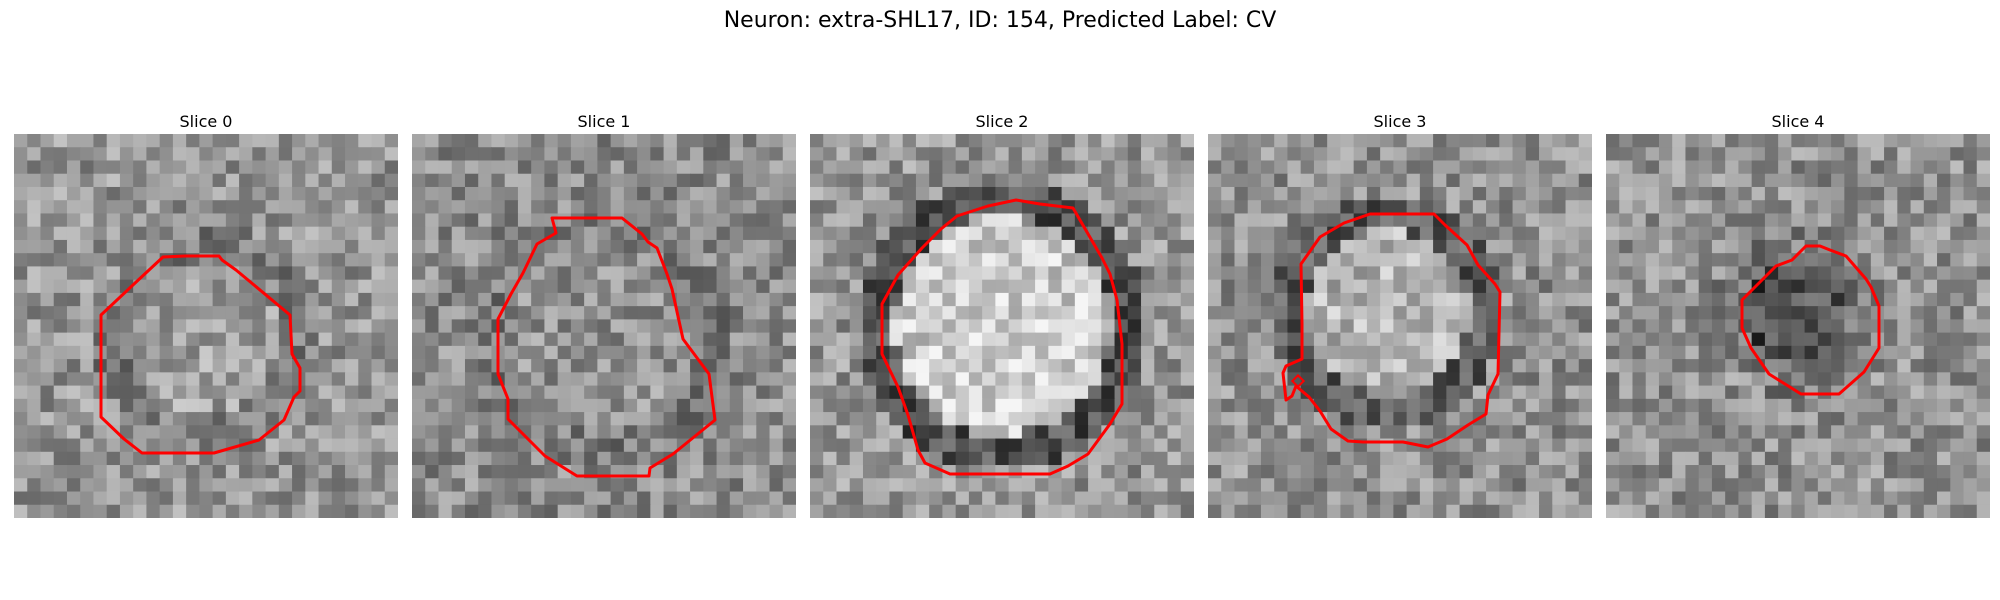 The width and height of the screenshot is (2000, 600). What do you see at coordinates (1798, 326) in the screenshot?
I see `grayscale-patch` at bounding box center [1798, 326].